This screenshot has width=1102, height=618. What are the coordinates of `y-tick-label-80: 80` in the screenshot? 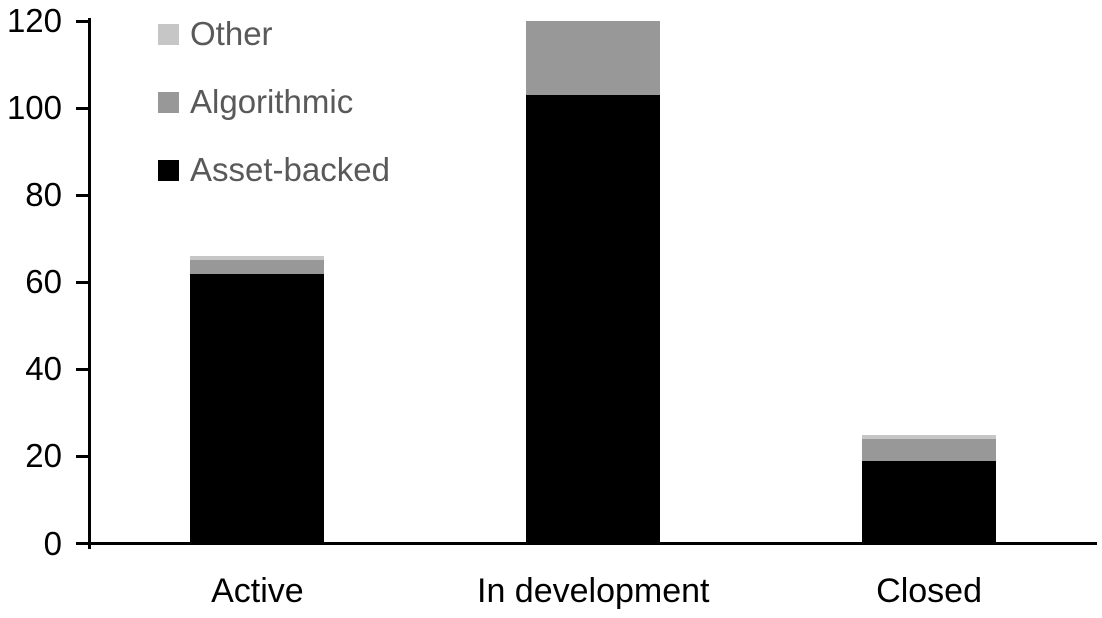 It's located at (43, 195).